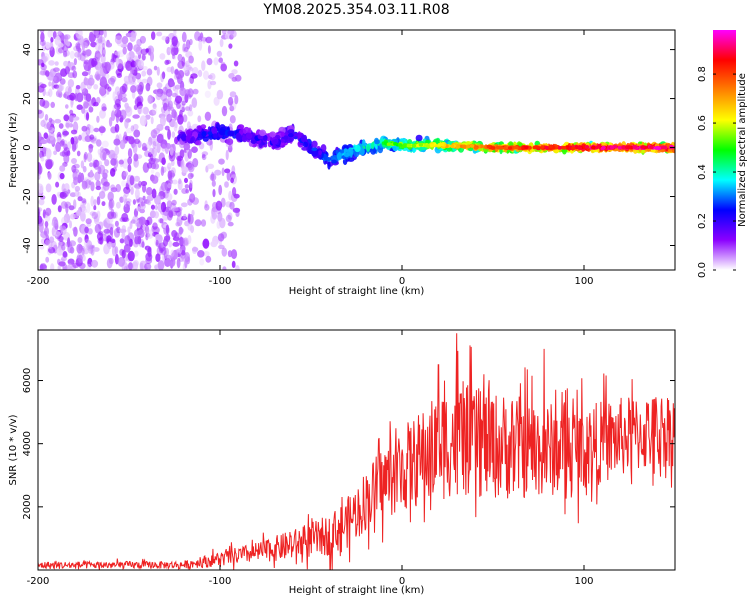 The image size is (750, 600). Describe the element at coordinates (702, 221) in the screenshot. I see `colorbar-tick-label: 0.2` at that location.